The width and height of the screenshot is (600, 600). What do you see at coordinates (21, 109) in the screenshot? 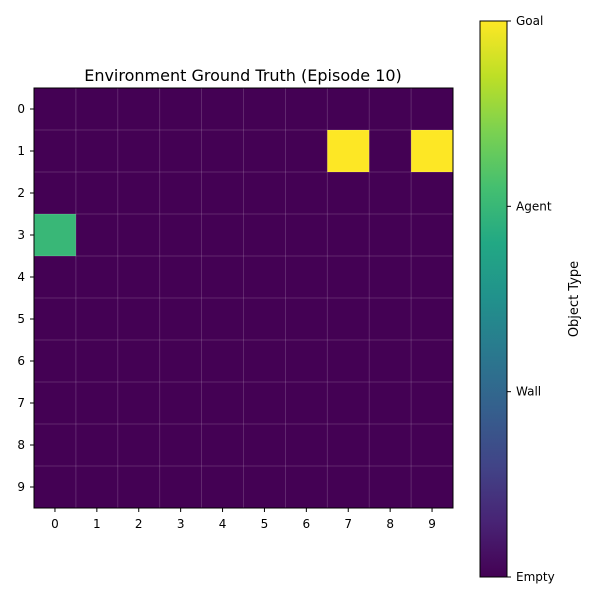
I see `y-tick-label: 0` at bounding box center [21, 109].